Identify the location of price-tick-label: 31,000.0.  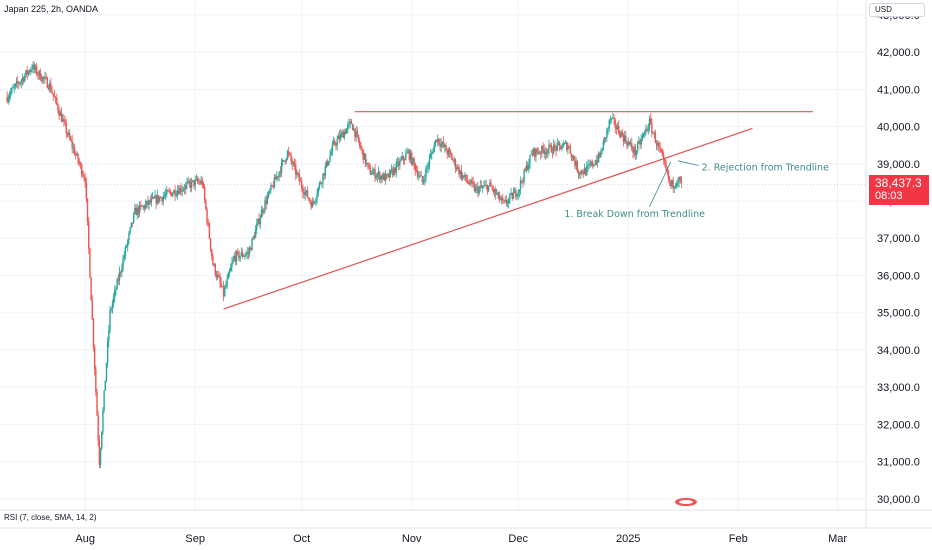
(898, 463).